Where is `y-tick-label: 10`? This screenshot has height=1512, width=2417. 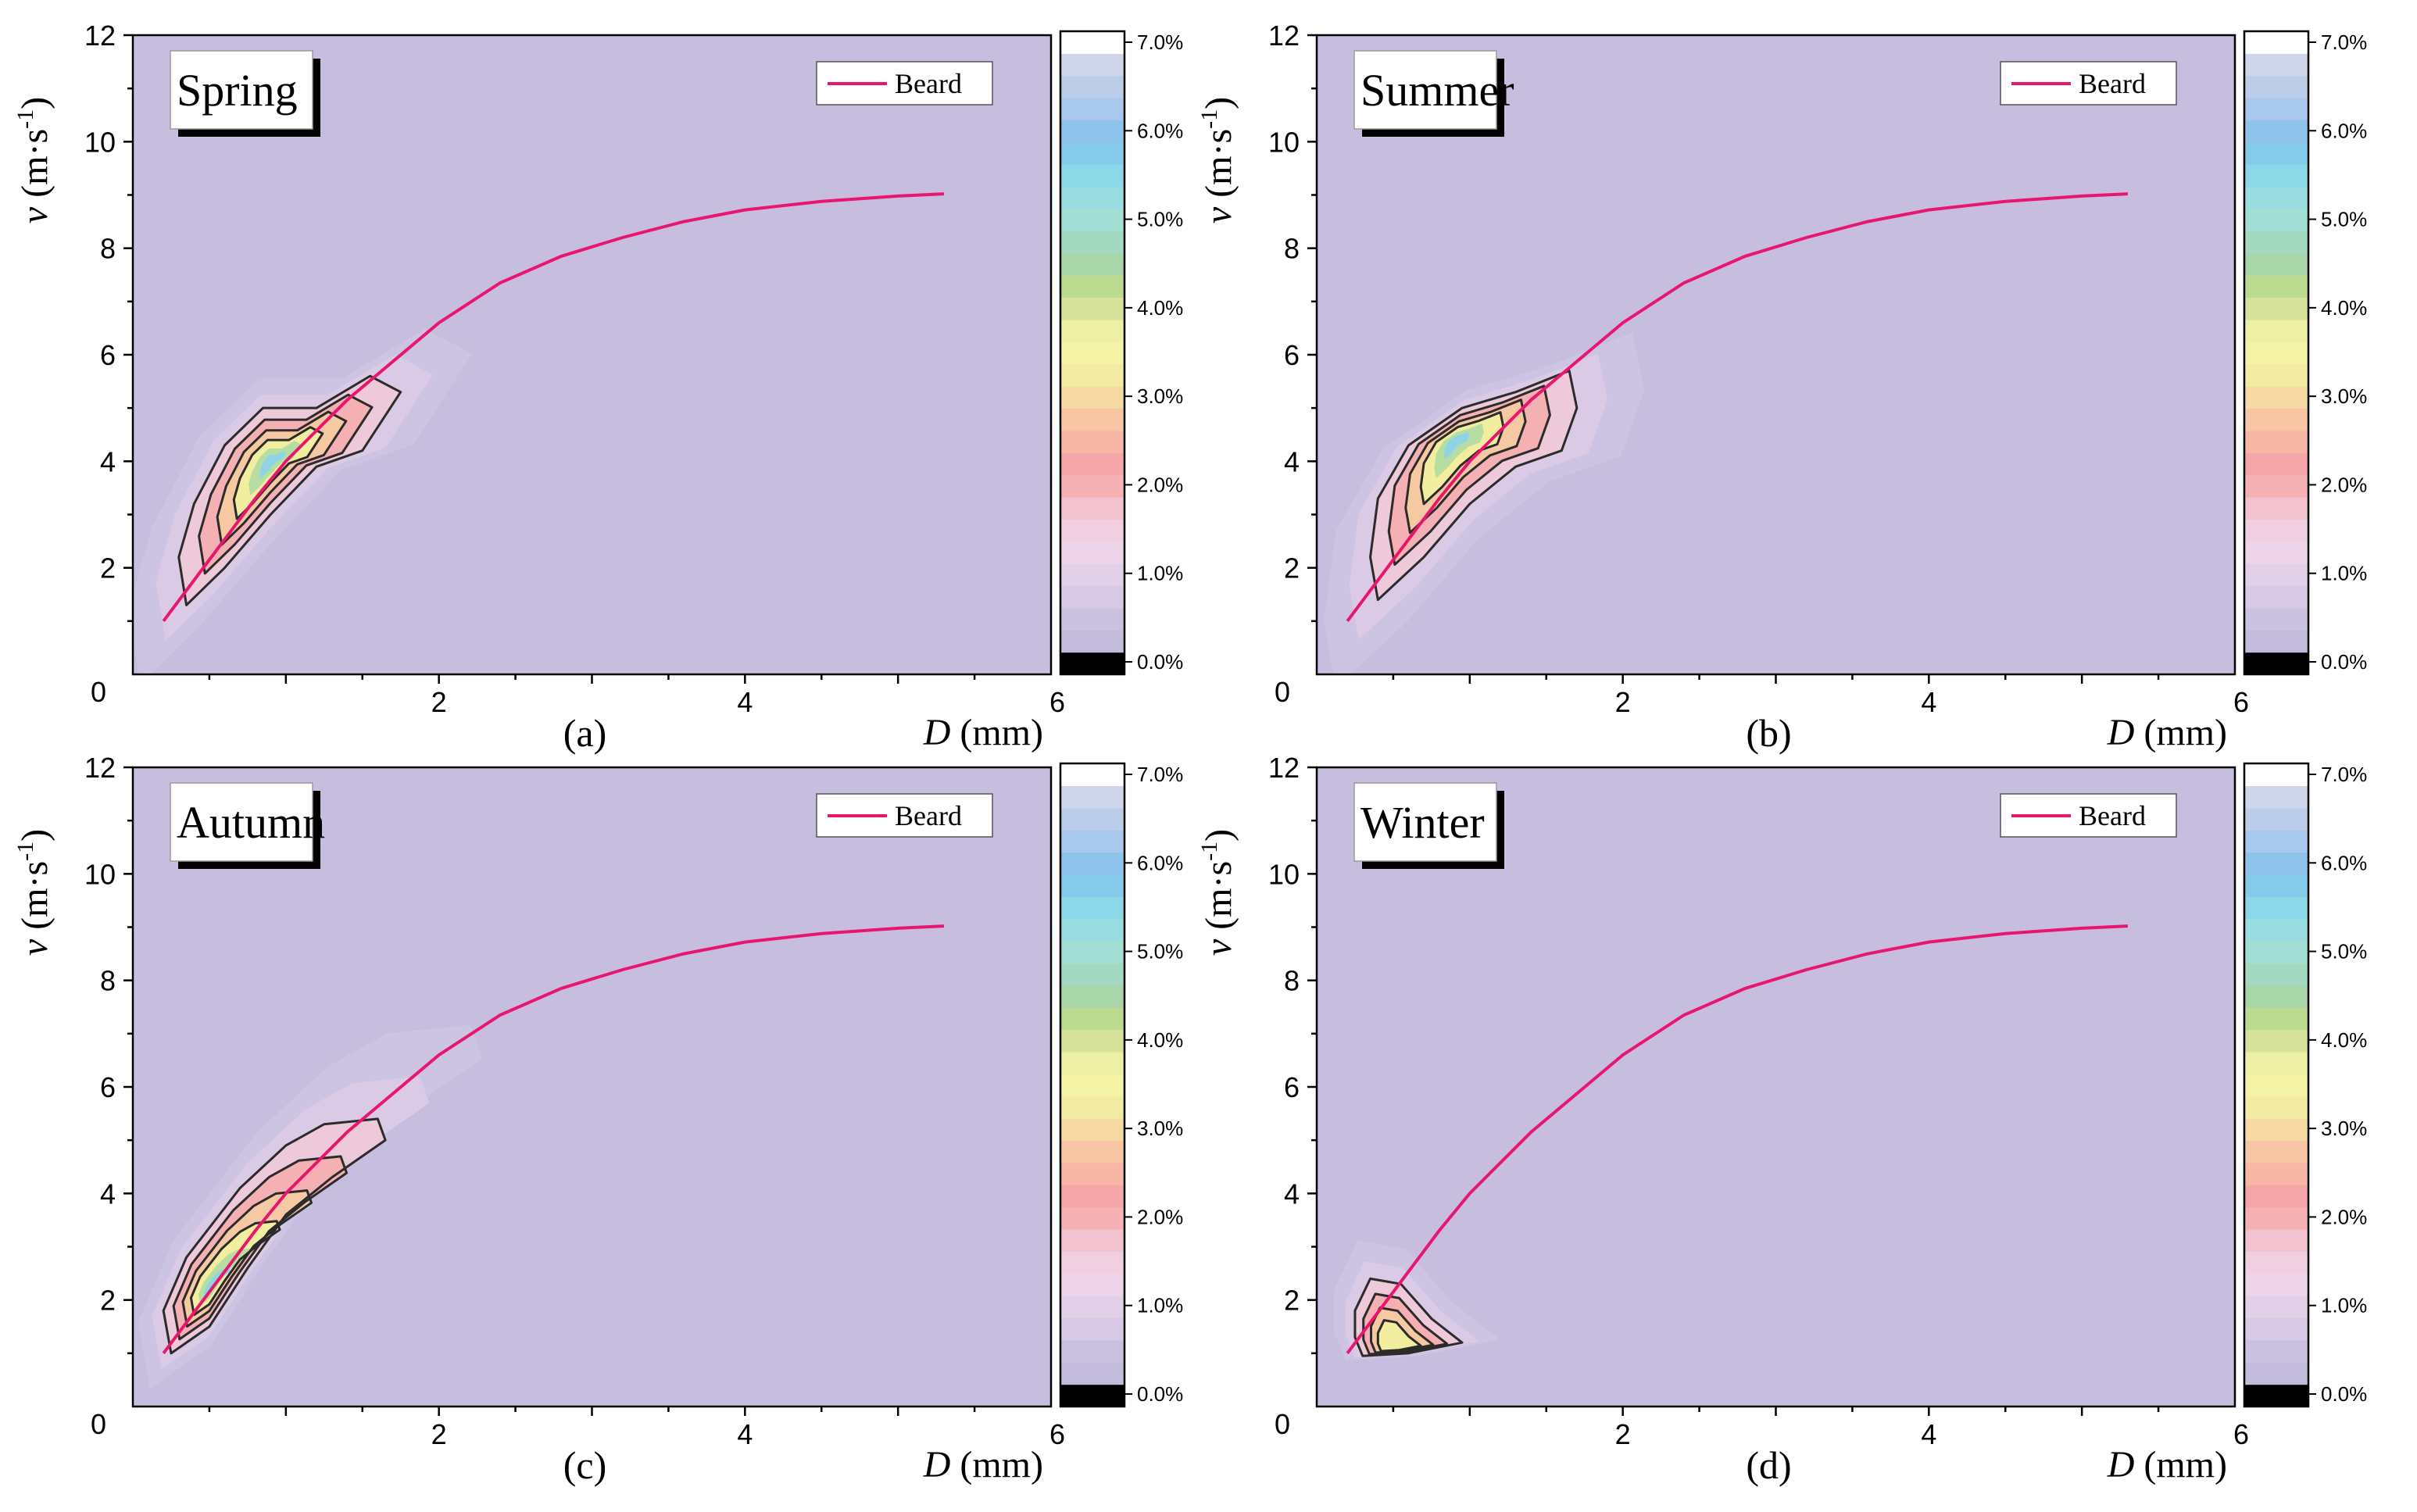 y-tick-label: 10 is located at coordinates (100, 874).